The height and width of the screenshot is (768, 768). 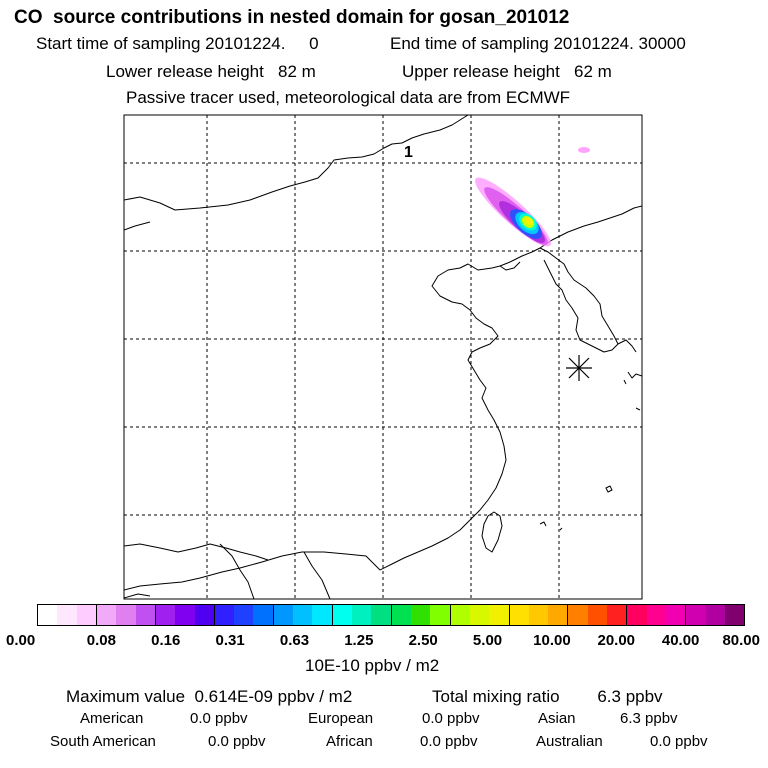 What do you see at coordinates (103, 741) in the screenshot?
I see `region-south-american-label: South American` at bounding box center [103, 741].